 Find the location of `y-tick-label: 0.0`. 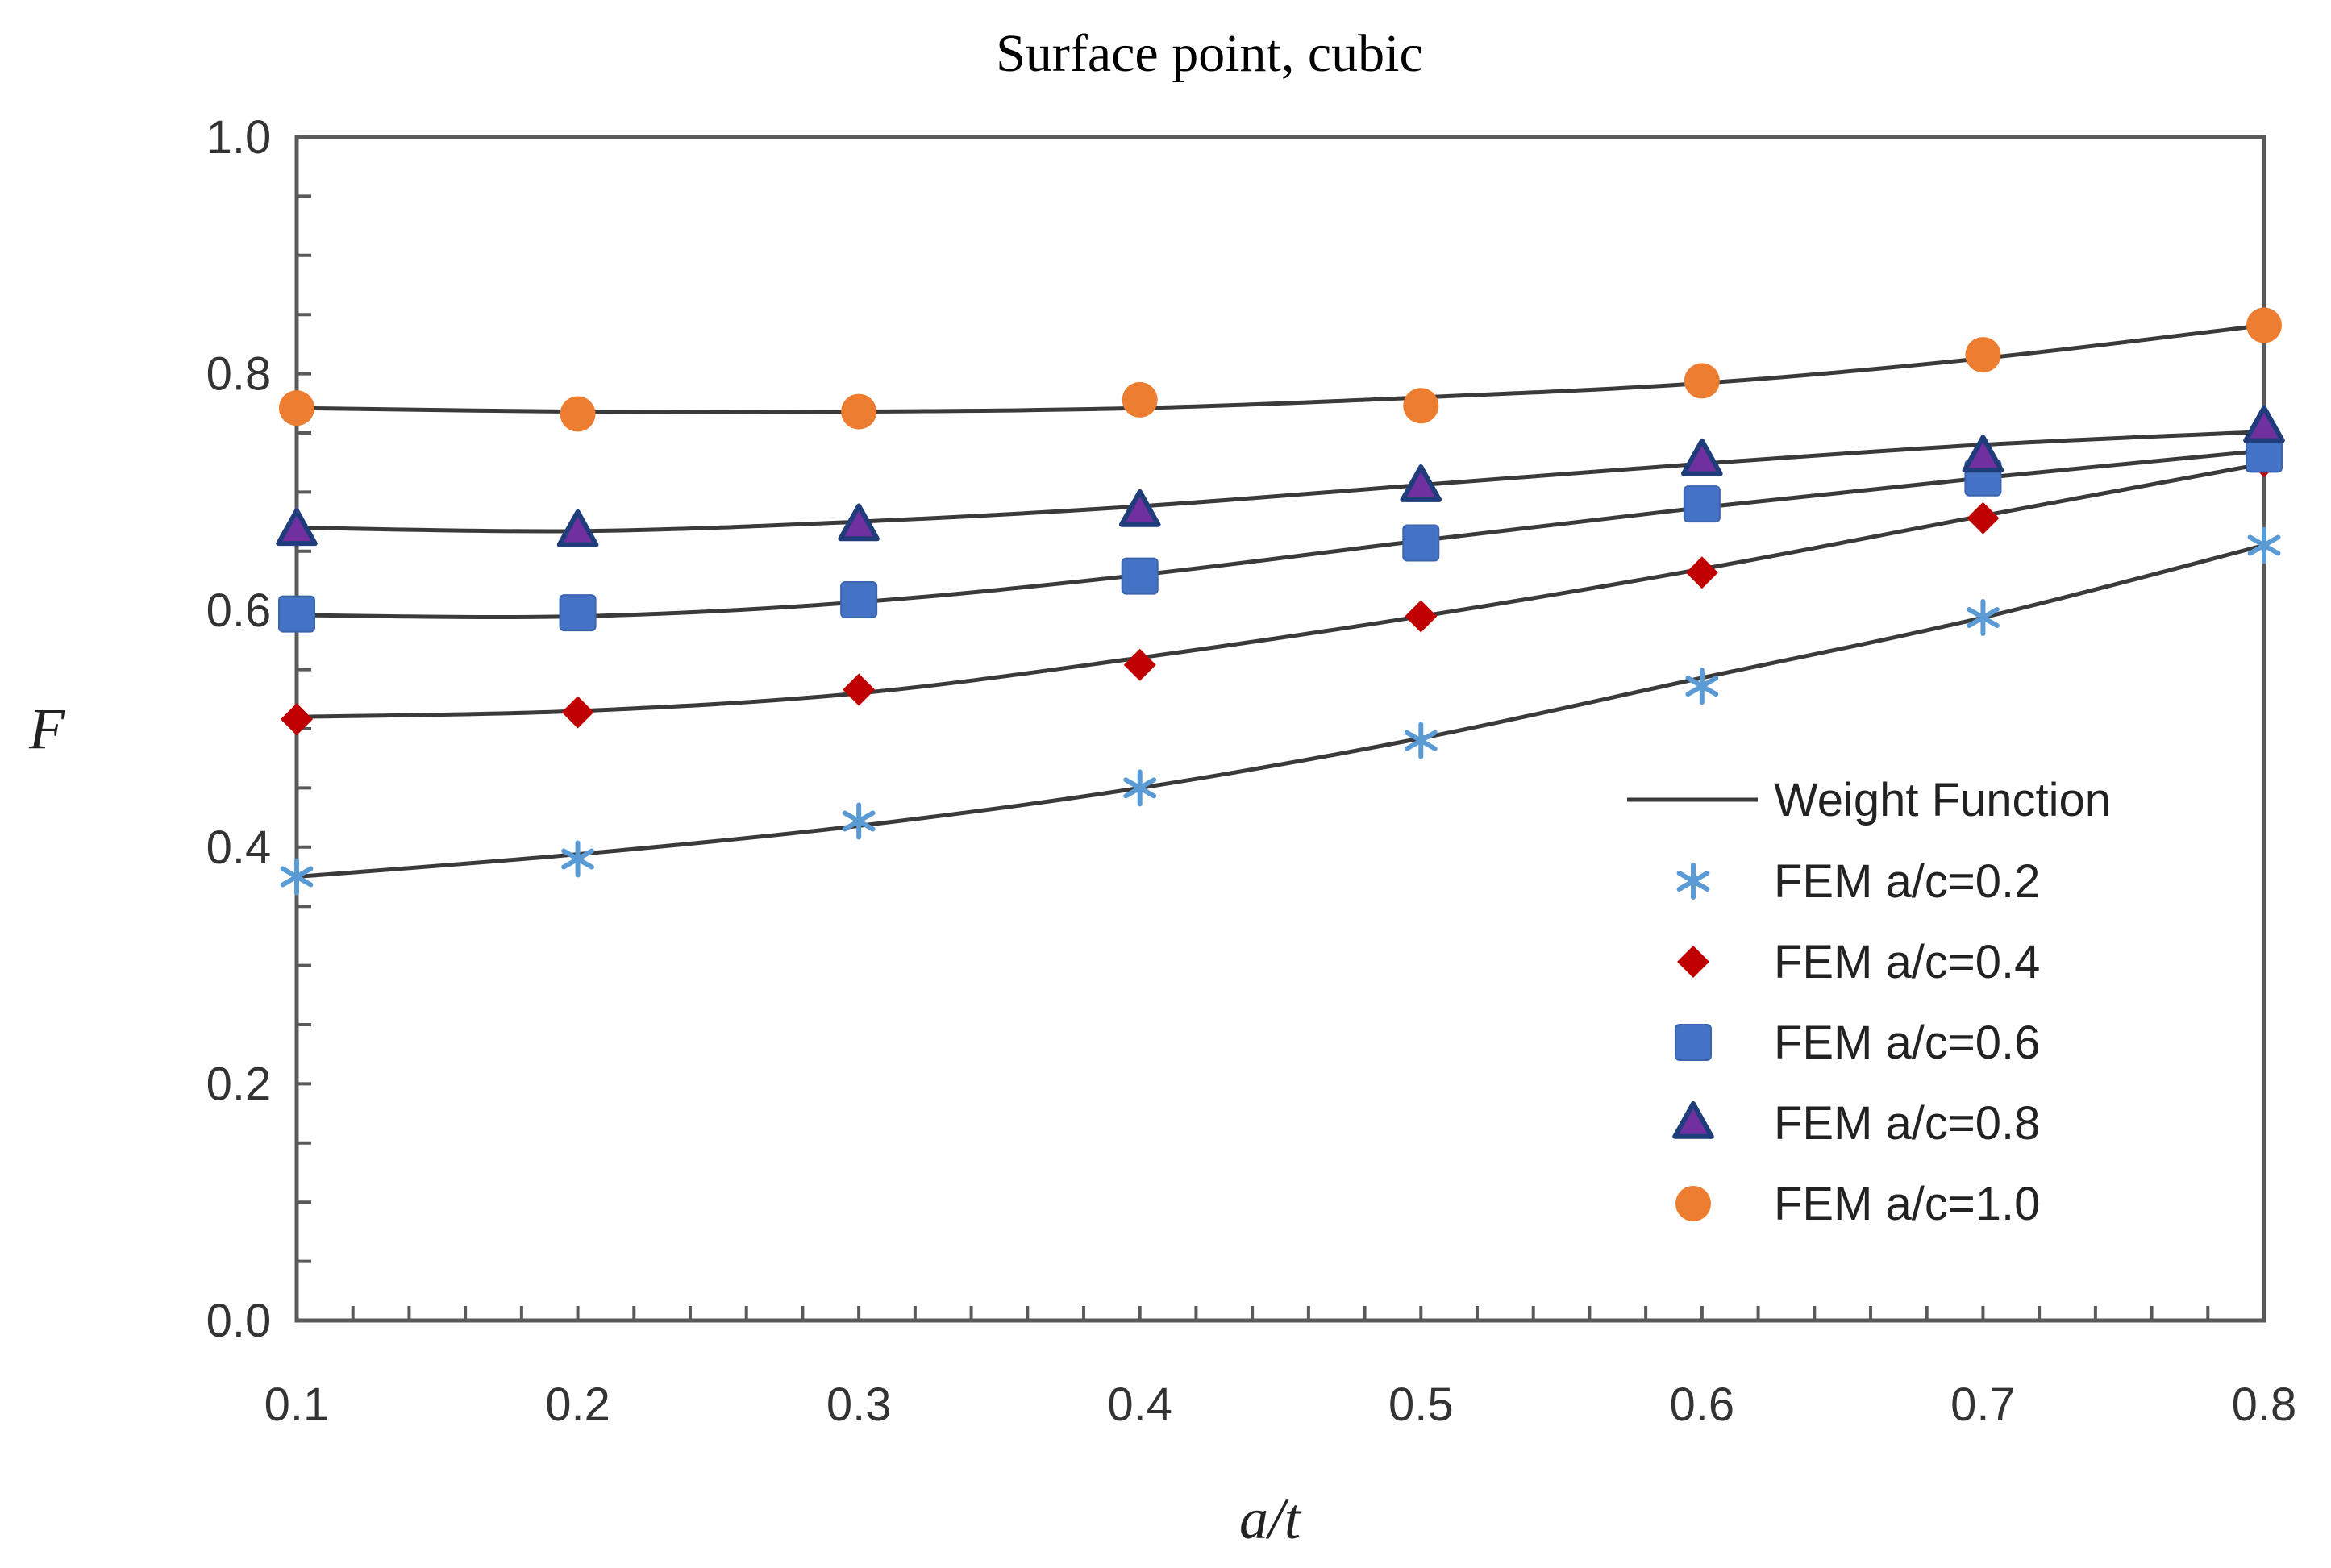

y-tick-label: 0.0 is located at coordinates (239, 1321).